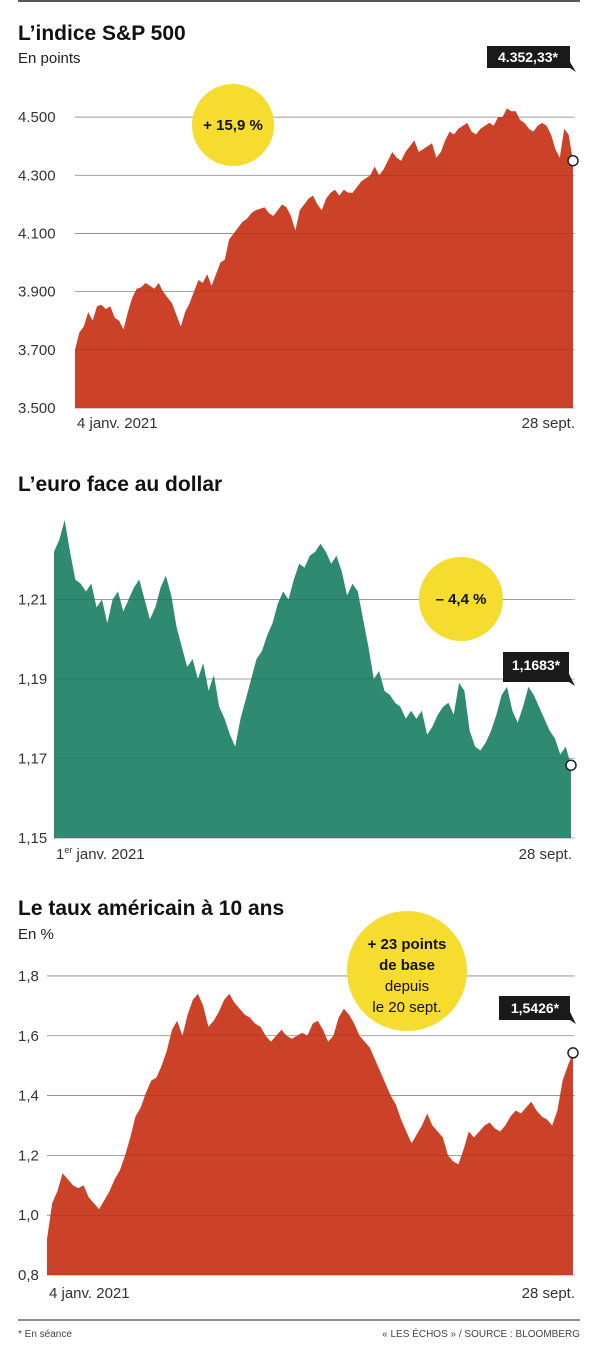 This screenshot has width=598, height=1360. What do you see at coordinates (28, 1036) in the screenshot?
I see `y-tick-label: 1,6` at bounding box center [28, 1036].